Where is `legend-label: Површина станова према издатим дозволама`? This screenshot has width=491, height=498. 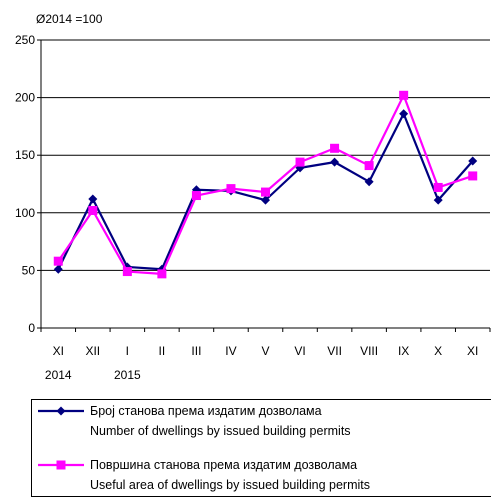
legend-label: Површина станова према издатим дозволама is located at coordinates (223, 465).